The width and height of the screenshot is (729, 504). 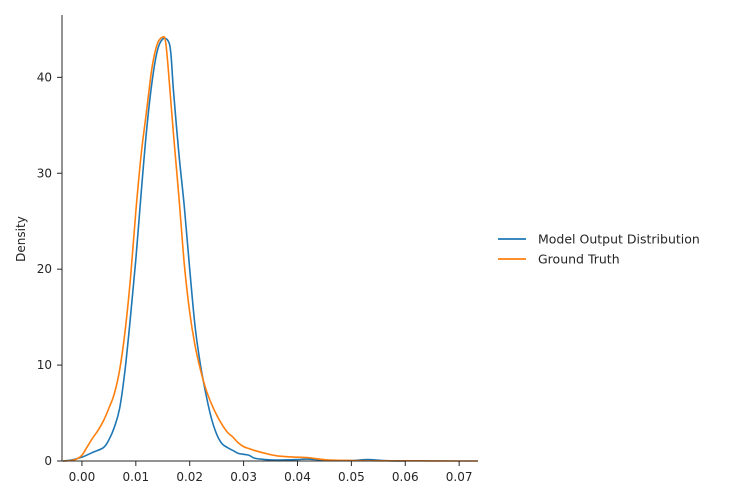 What do you see at coordinates (44, 77) in the screenshot?
I see `y-tick-label: 40` at bounding box center [44, 77].